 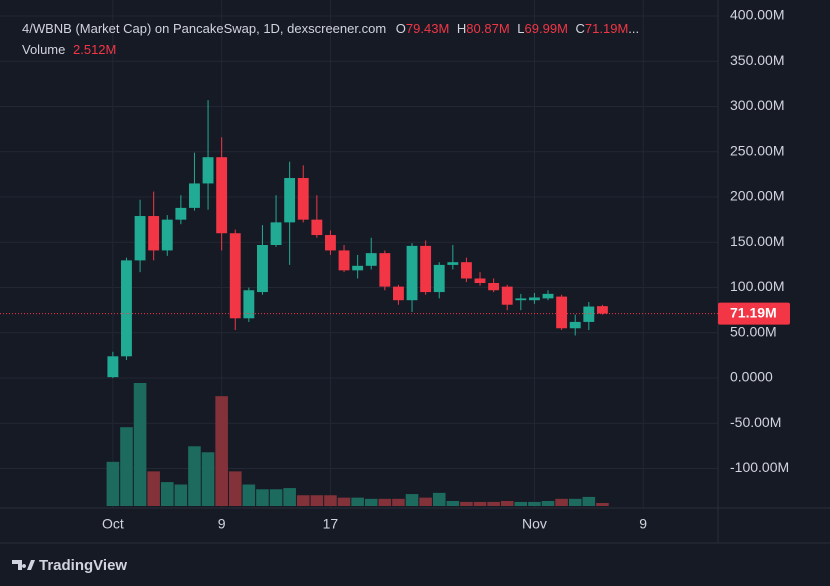 I want to click on y-tick-label: 400.00M, so click(x=757, y=15).